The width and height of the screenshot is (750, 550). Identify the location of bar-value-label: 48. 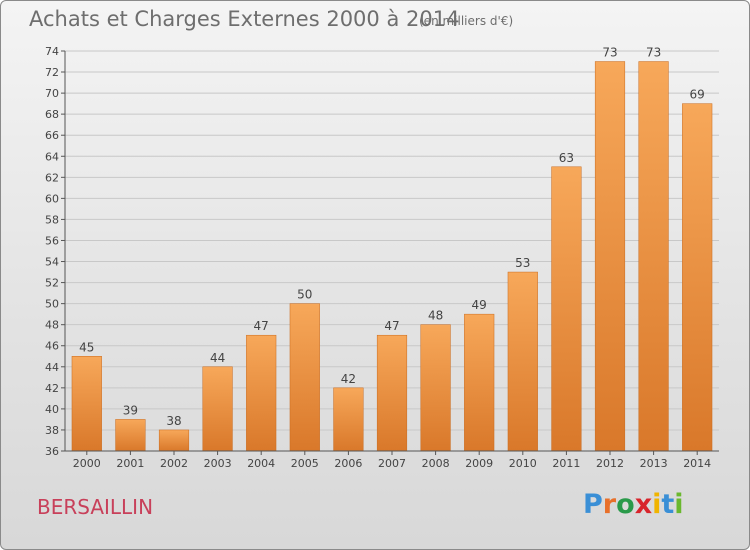
(435, 316).